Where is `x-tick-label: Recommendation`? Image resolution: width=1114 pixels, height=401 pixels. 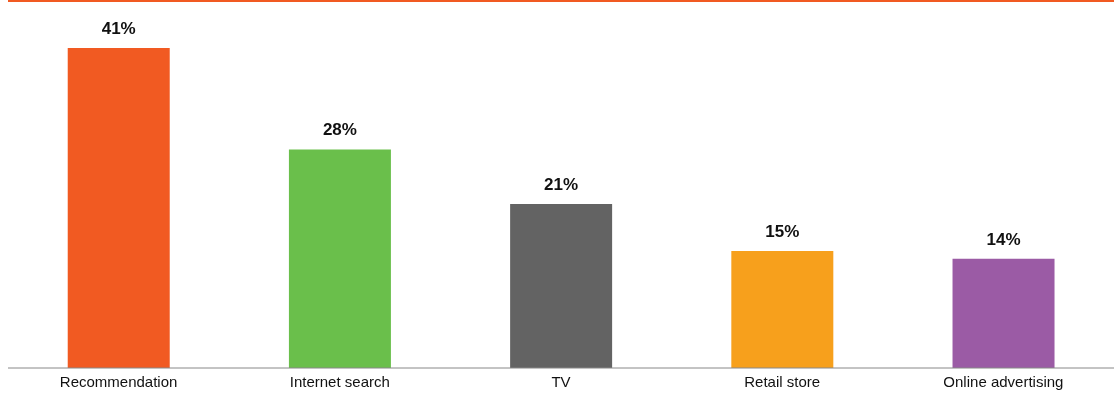
x-tick-label: Recommendation is located at coordinates (118, 381).